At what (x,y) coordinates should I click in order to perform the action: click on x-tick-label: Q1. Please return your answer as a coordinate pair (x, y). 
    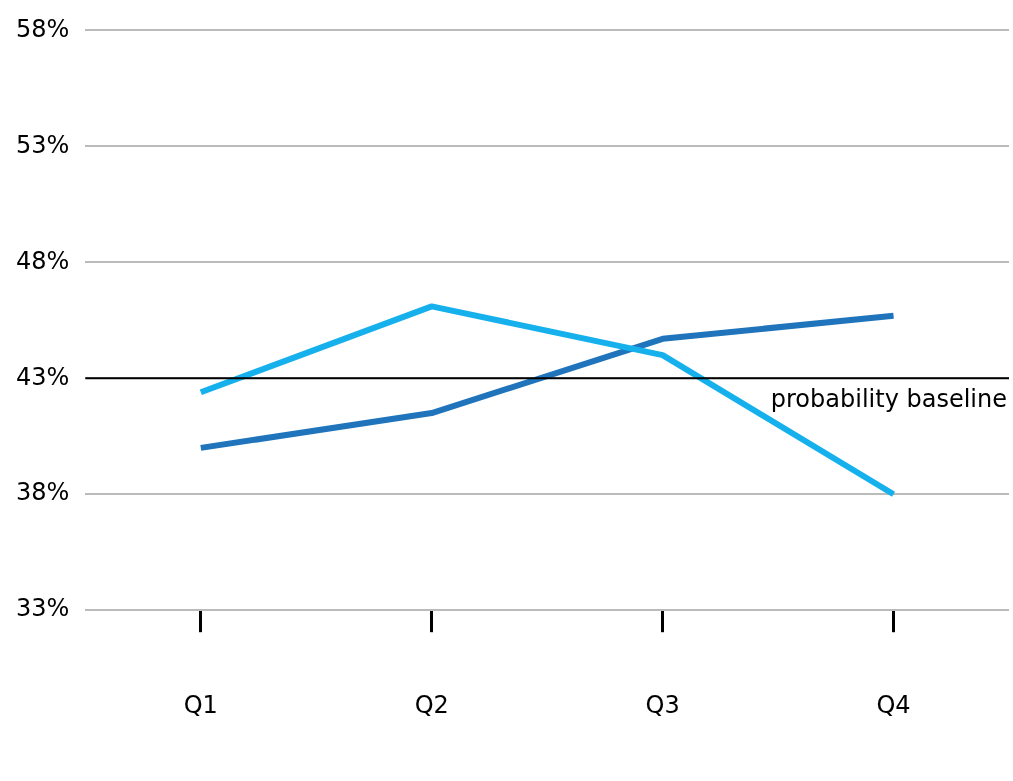
    Looking at the image, I should click on (200, 704).